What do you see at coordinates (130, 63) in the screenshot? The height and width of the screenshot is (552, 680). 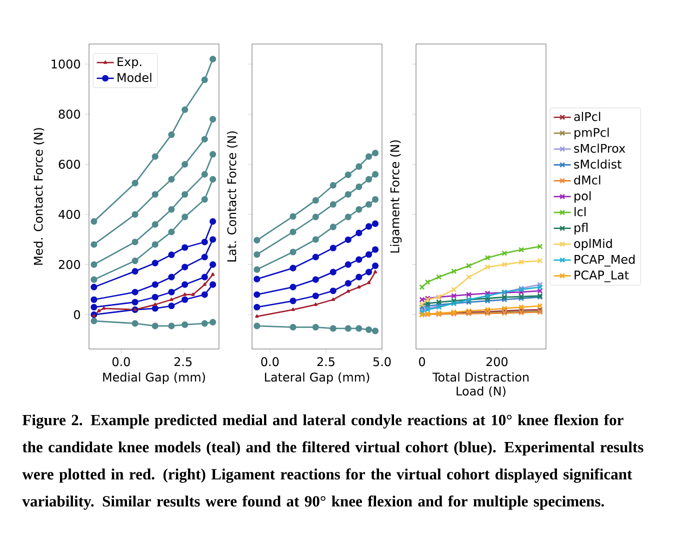 I see `legend-label: Exp.` at bounding box center [130, 63].